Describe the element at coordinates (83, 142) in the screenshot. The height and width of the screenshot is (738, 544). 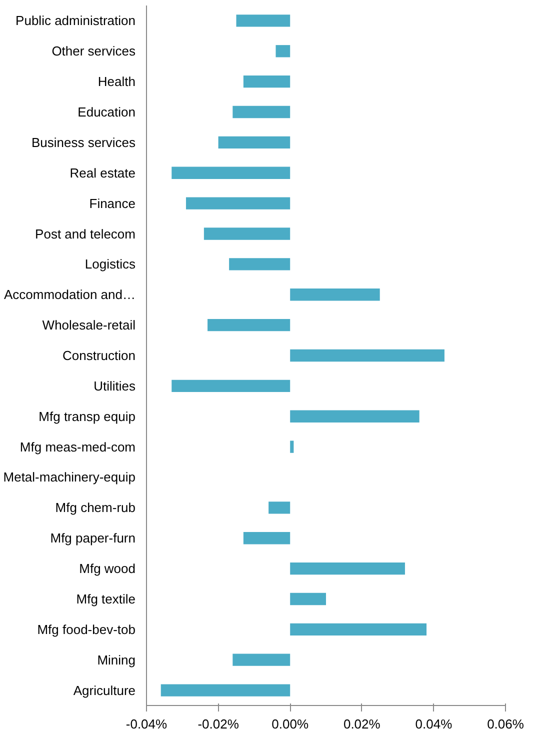
I see `y-tick-label: Business services` at that location.